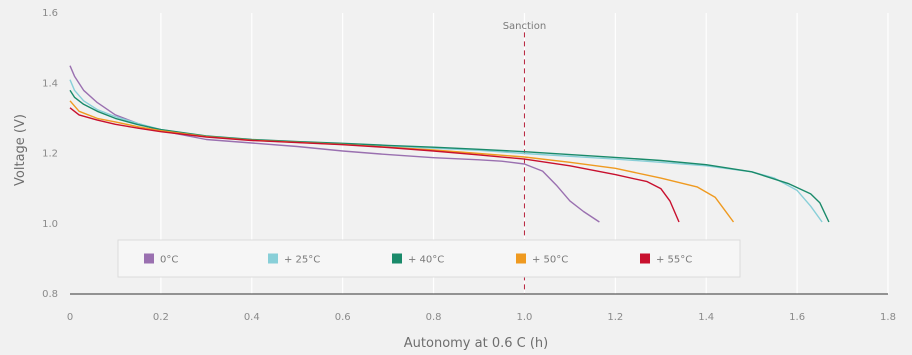  I want to click on x-tick-label: 1.4, so click(706, 317).